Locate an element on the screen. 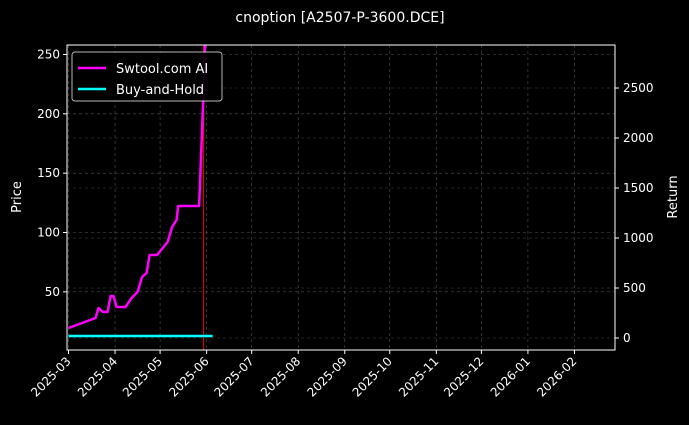  y2-tick-label: 1500 is located at coordinates (638, 188).